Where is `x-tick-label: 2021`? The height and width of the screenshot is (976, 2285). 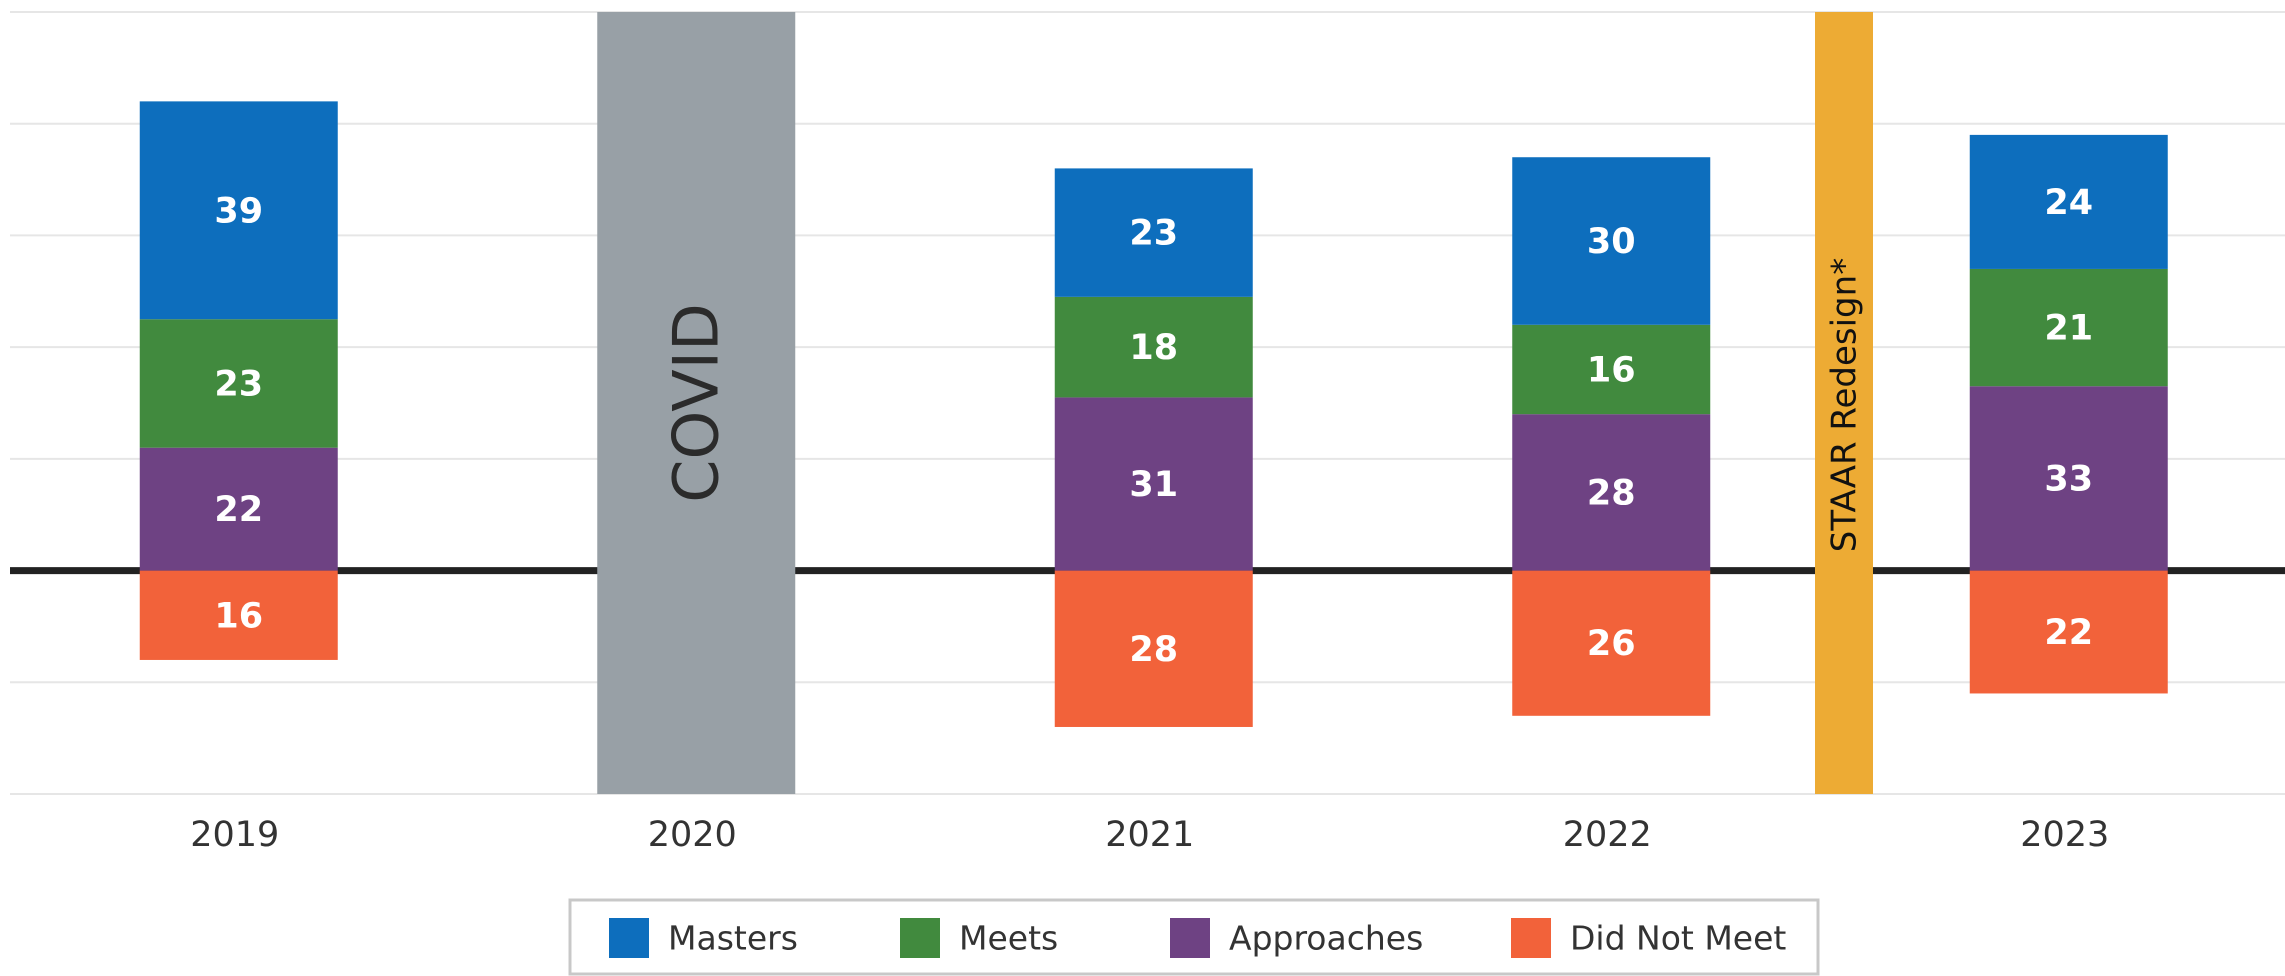 x-tick-label: 2021 is located at coordinates (1149, 835).